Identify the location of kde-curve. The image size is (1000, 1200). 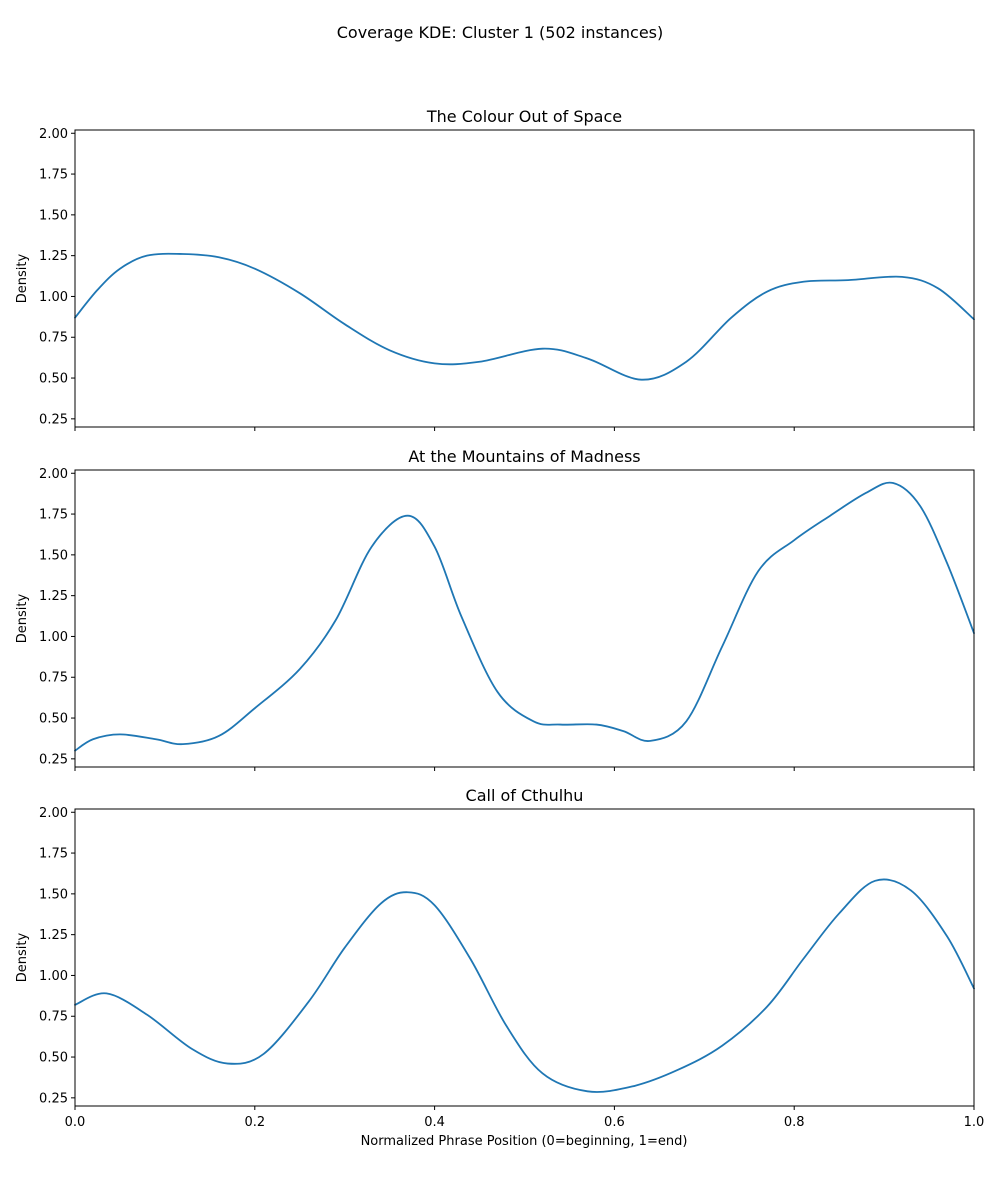
(524, 316).